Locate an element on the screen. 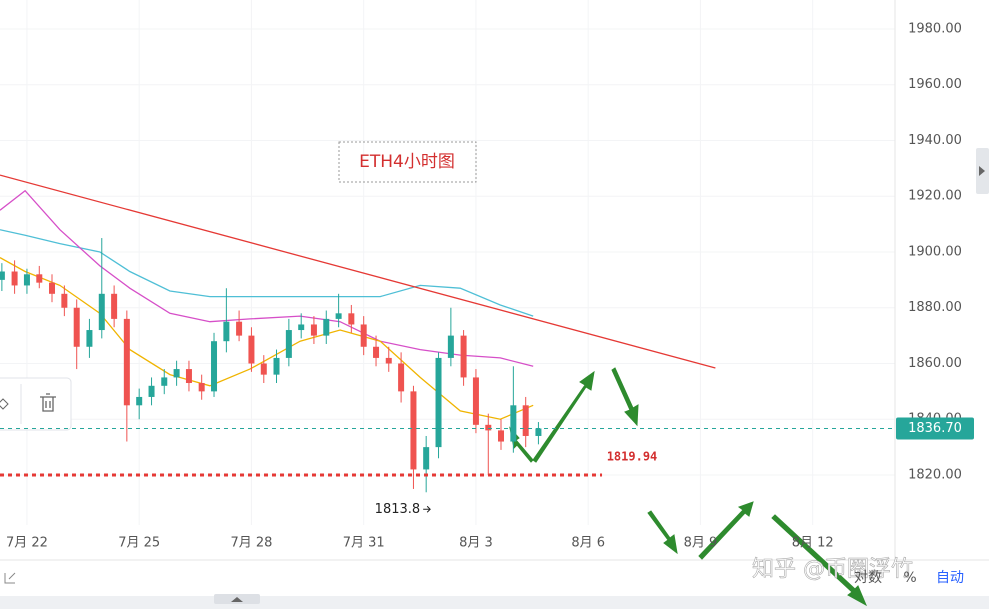 The width and height of the screenshot is (989, 609). x-tick-label: 7月 31 is located at coordinates (364, 543).